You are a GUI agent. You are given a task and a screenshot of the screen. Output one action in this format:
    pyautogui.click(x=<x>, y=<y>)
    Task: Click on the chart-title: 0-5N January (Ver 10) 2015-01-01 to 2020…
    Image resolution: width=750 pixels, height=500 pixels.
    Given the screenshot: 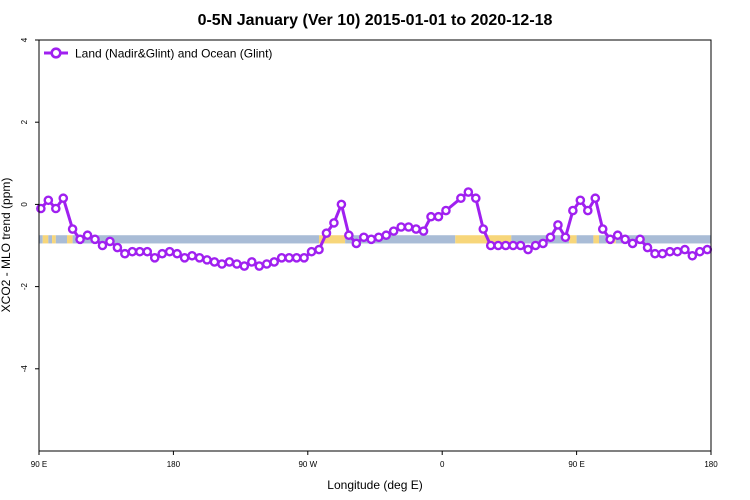 What is the action you would take?
    pyautogui.click(x=375, y=20)
    